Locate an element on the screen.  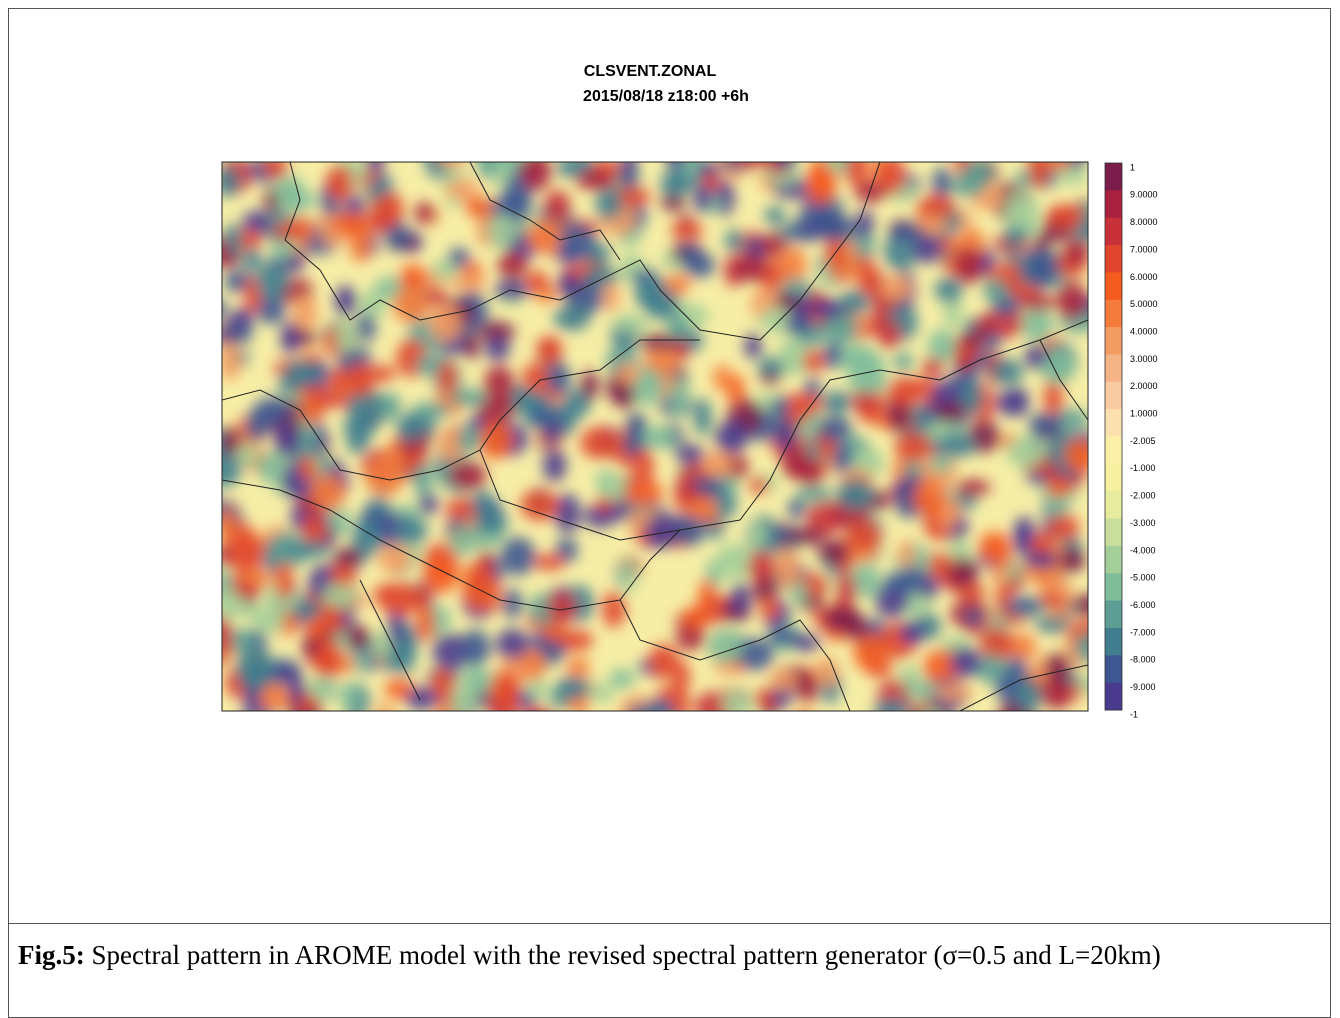
colorbar-label: 5.0000 is located at coordinates (1144, 304).